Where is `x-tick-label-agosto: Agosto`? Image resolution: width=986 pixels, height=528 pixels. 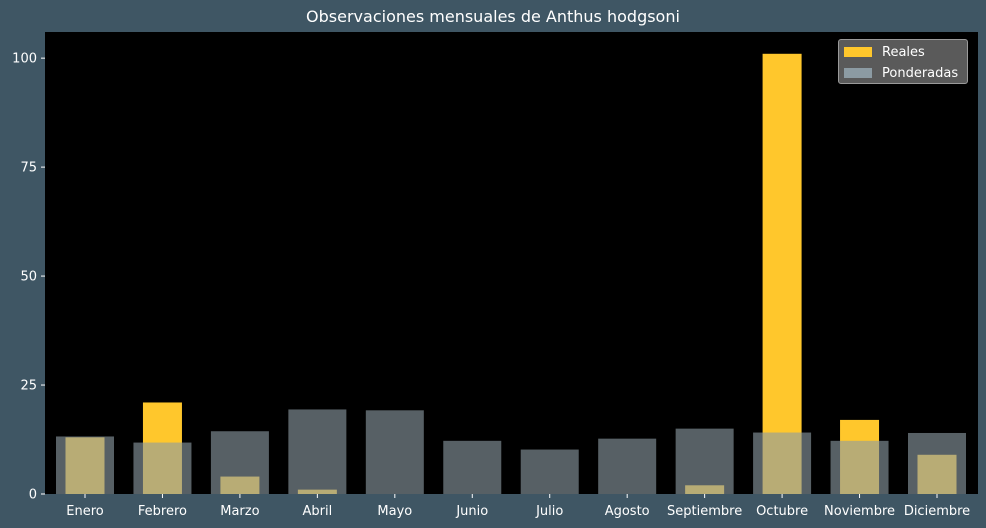
x-tick-label-agosto: Agosto is located at coordinates (627, 511).